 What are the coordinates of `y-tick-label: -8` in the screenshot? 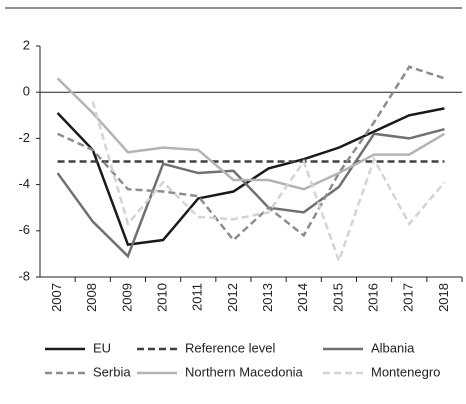 It's located at (24, 275).